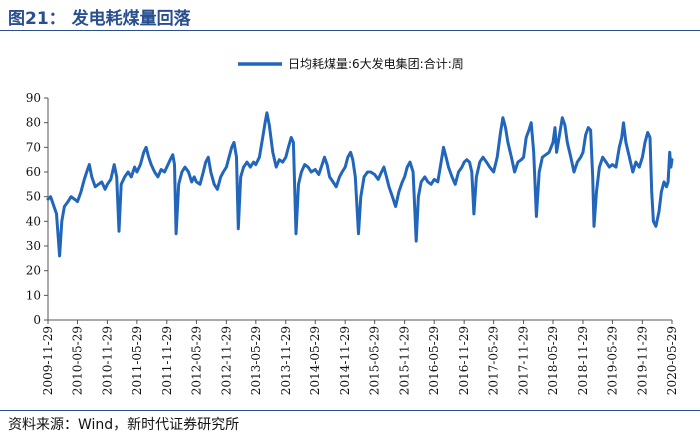 The width and height of the screenshot is (700, 443). Describe the element at coordinates (375, 360) in the screenshot. I see `x-tick-label: 2015-05-29` at that location.